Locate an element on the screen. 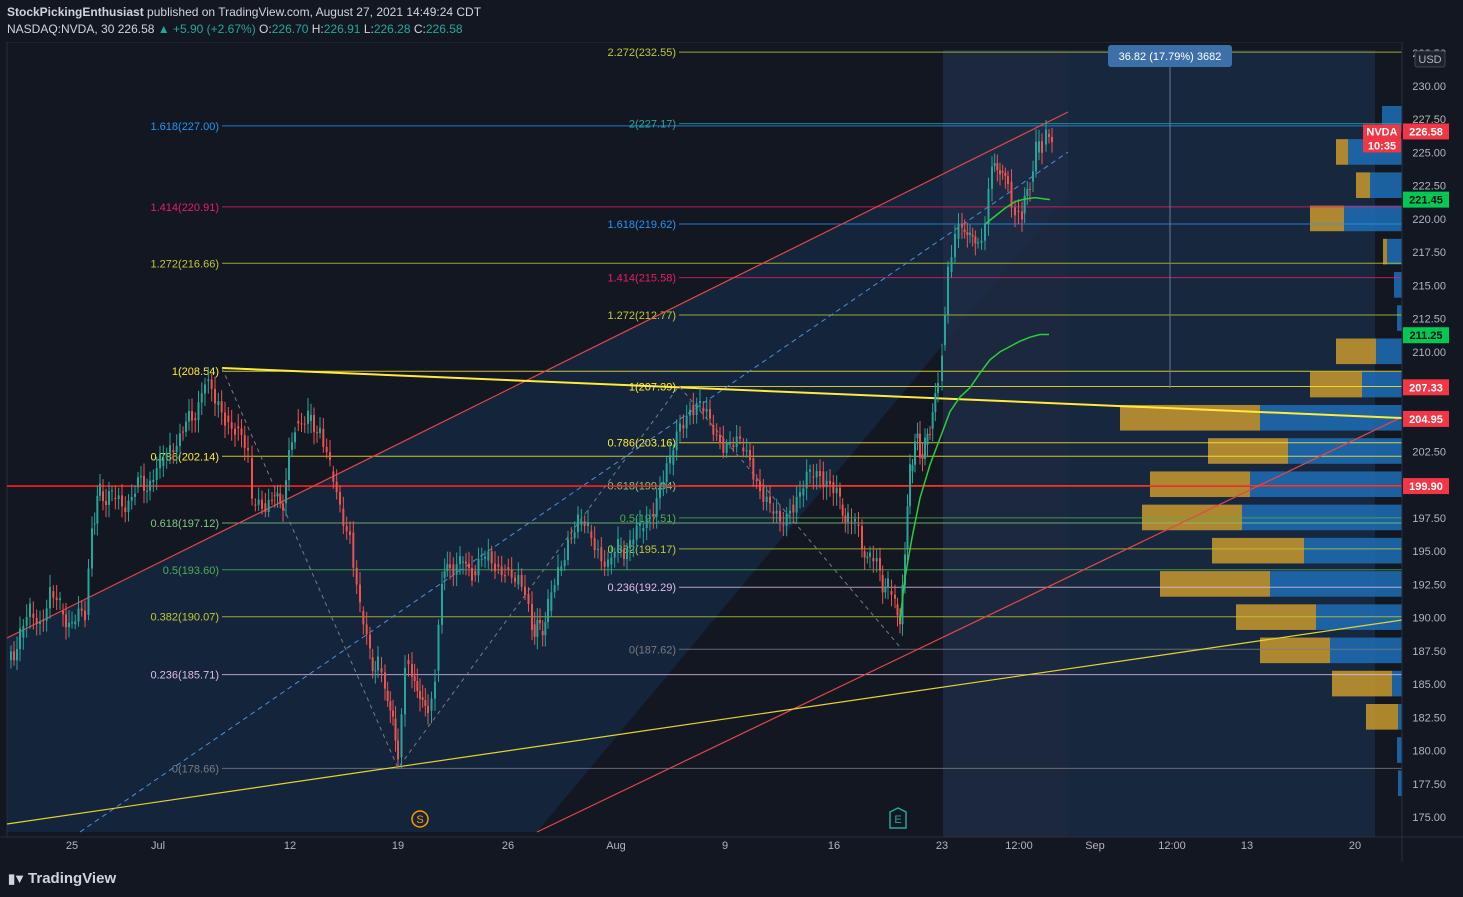  fib-left-level-label: 1.414(220.91) is located at coordinates (185, 208).